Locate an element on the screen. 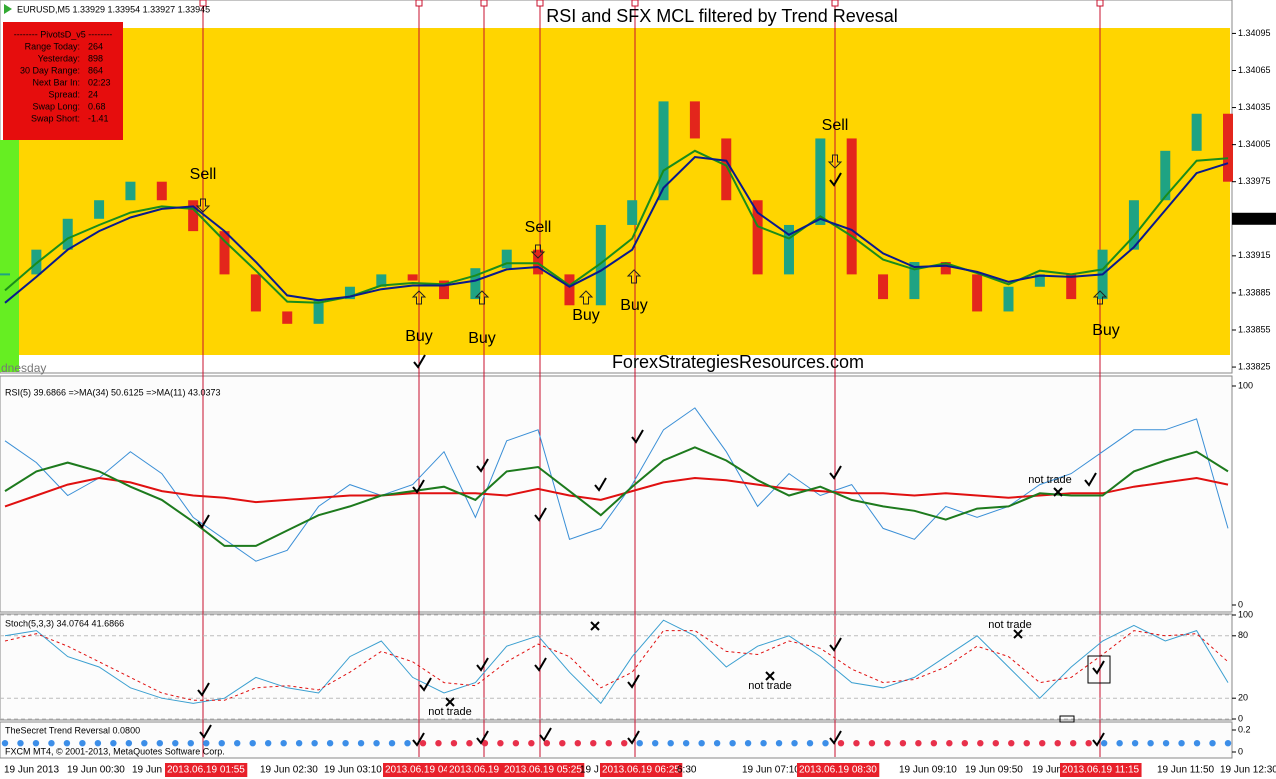 This screenshot has height=779, width=1276. time-label-group: 2013.06.19 11:15 is located at coordinates (1101, 770).